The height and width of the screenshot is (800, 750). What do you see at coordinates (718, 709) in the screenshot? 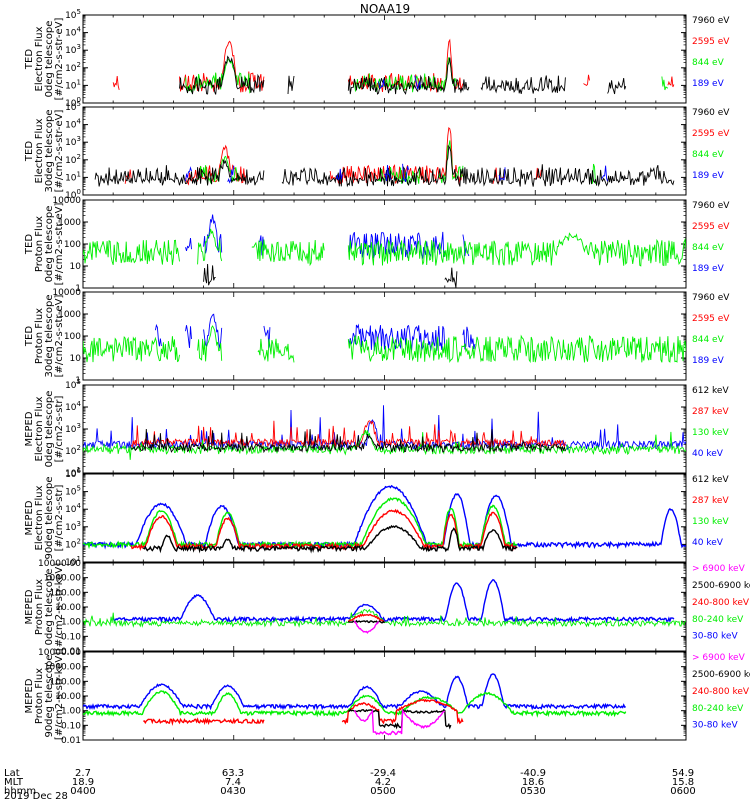
I see `legend-entry: 80-240 keV` at bounding box center [718, 709].